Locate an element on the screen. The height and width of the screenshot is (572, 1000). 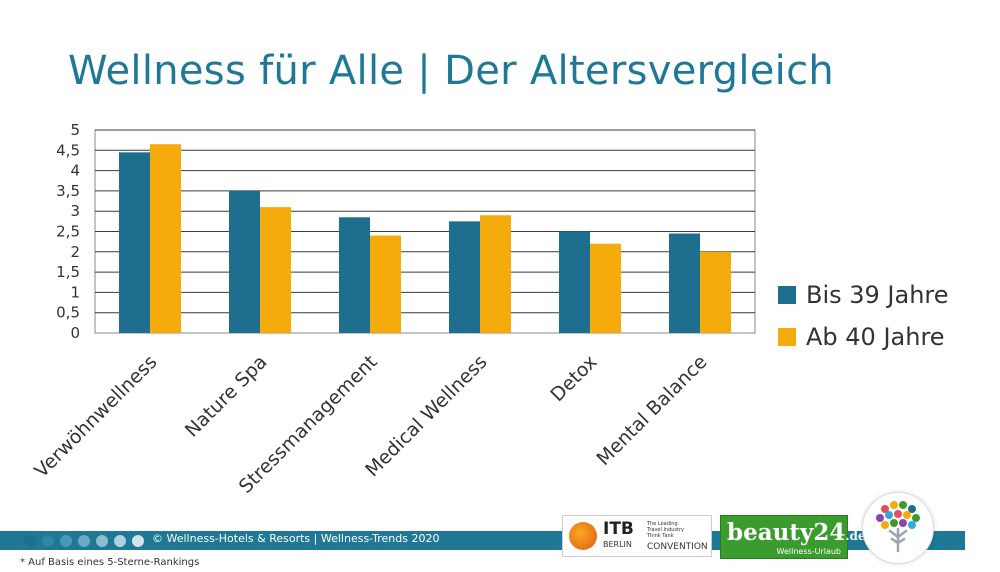
footnote: * Auf Basis eines 5-Sterne-Rankings is located at coordinates (110, 562).